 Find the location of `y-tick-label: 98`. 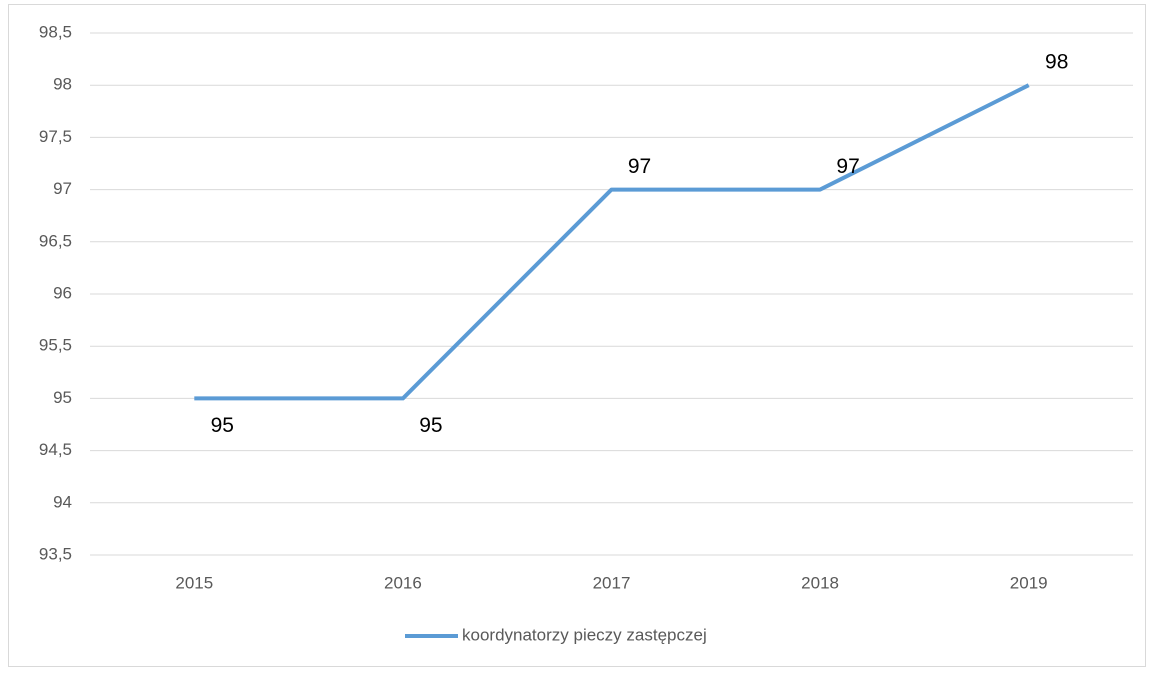

y-tick-label: 98 is located at coordinates (62, 84).